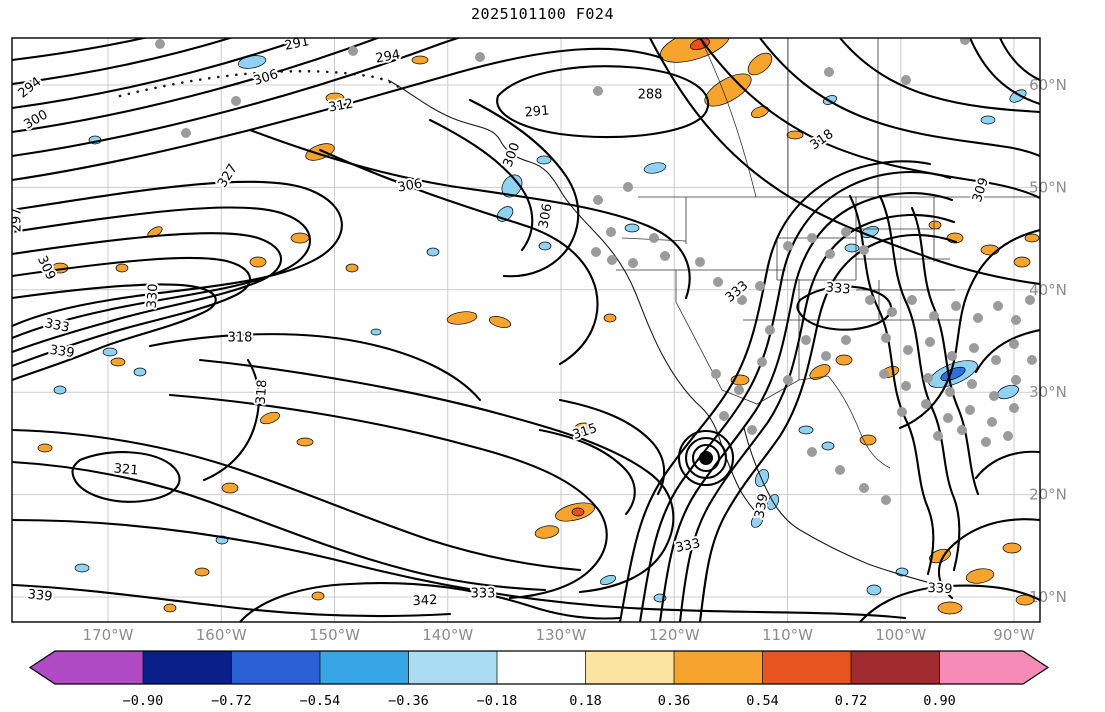  I want to click on x-tick-label: 120°W, so click(674, 635).